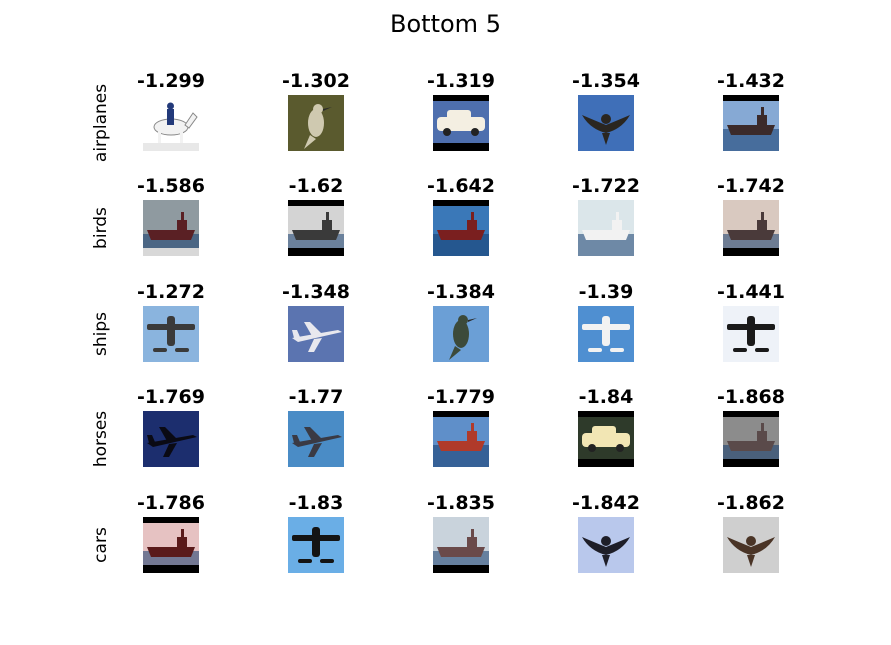 This screenshot has height=645, width=891. What do you see at coordinates (171, 292) in the screenshot?
I see `score-label: -1.272` at bounding box center [171, 292].